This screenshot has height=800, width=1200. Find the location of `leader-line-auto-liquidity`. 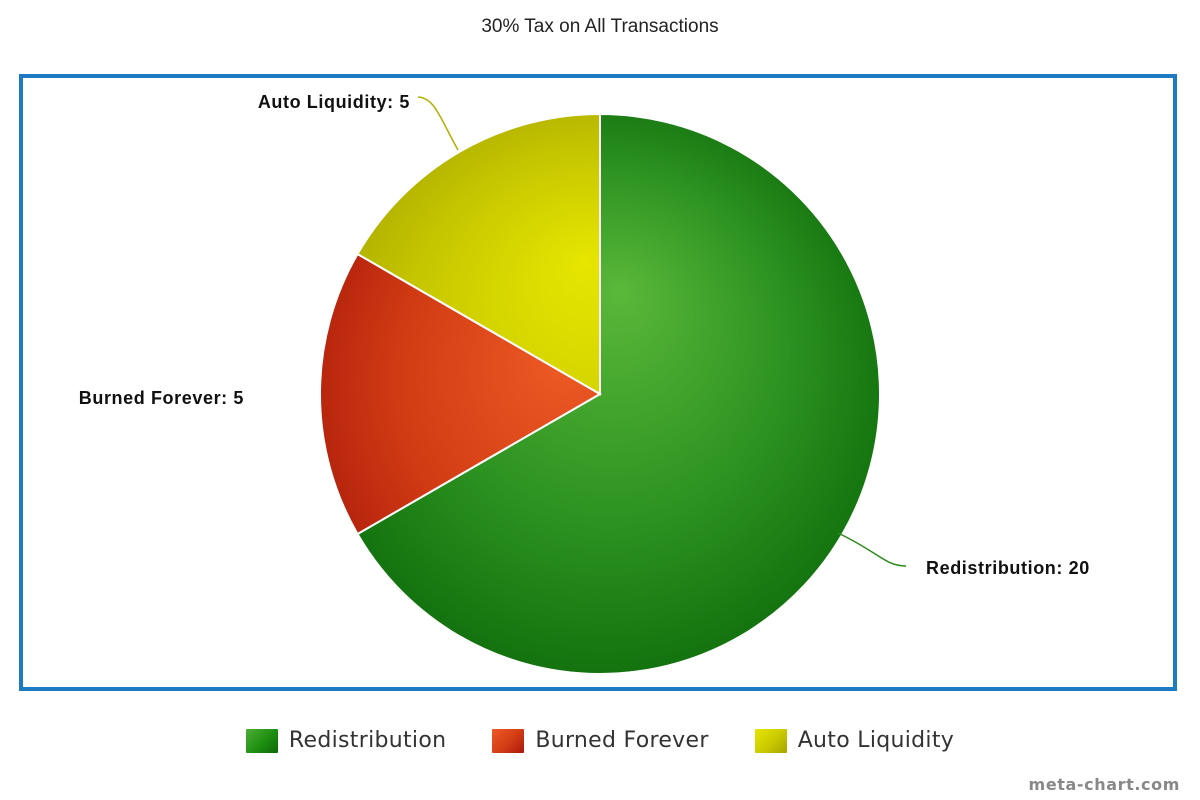

leader-line-auto-liquidity is located at coordinates (438, 123).